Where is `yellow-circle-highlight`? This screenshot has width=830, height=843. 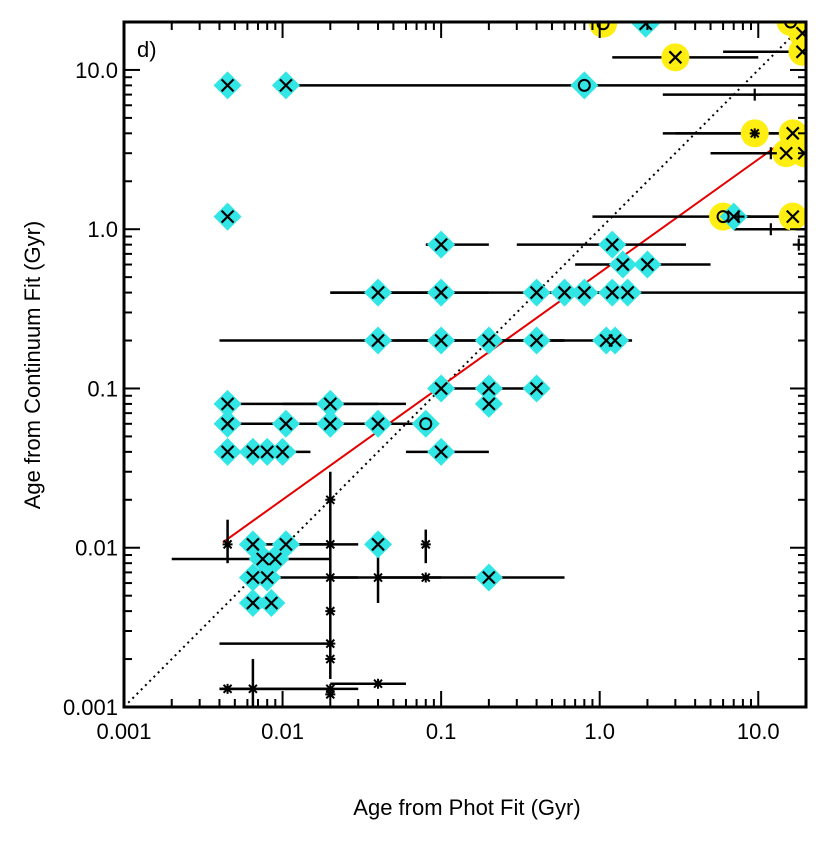 yellow-circle-highlight is located at coordinates (797, 35).